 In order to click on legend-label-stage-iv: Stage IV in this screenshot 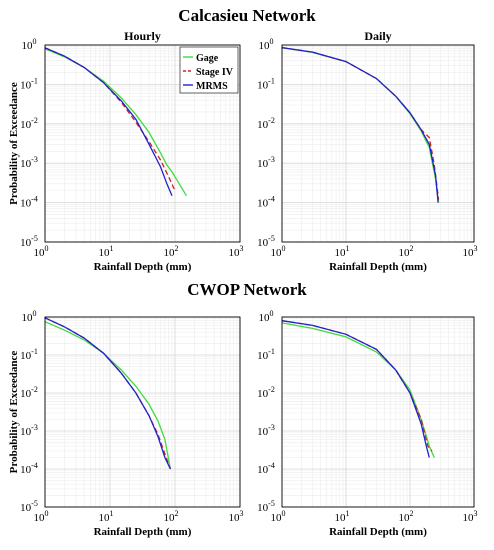, I will do `click(215, 72)`.